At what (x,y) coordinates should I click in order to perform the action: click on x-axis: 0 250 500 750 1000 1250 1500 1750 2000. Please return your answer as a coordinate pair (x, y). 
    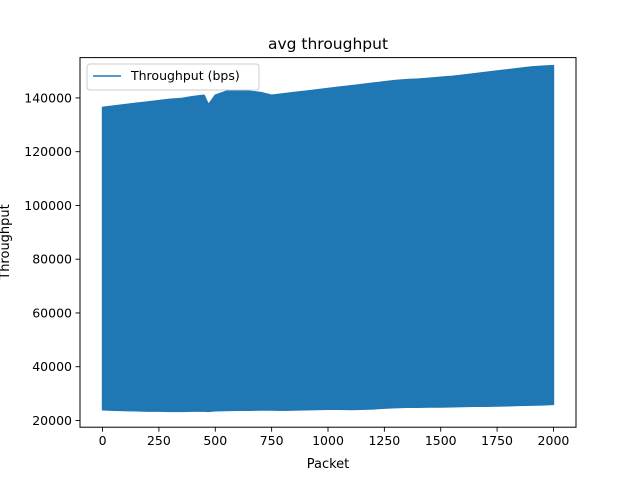
    Looking at the image, I should click on (334, 437).